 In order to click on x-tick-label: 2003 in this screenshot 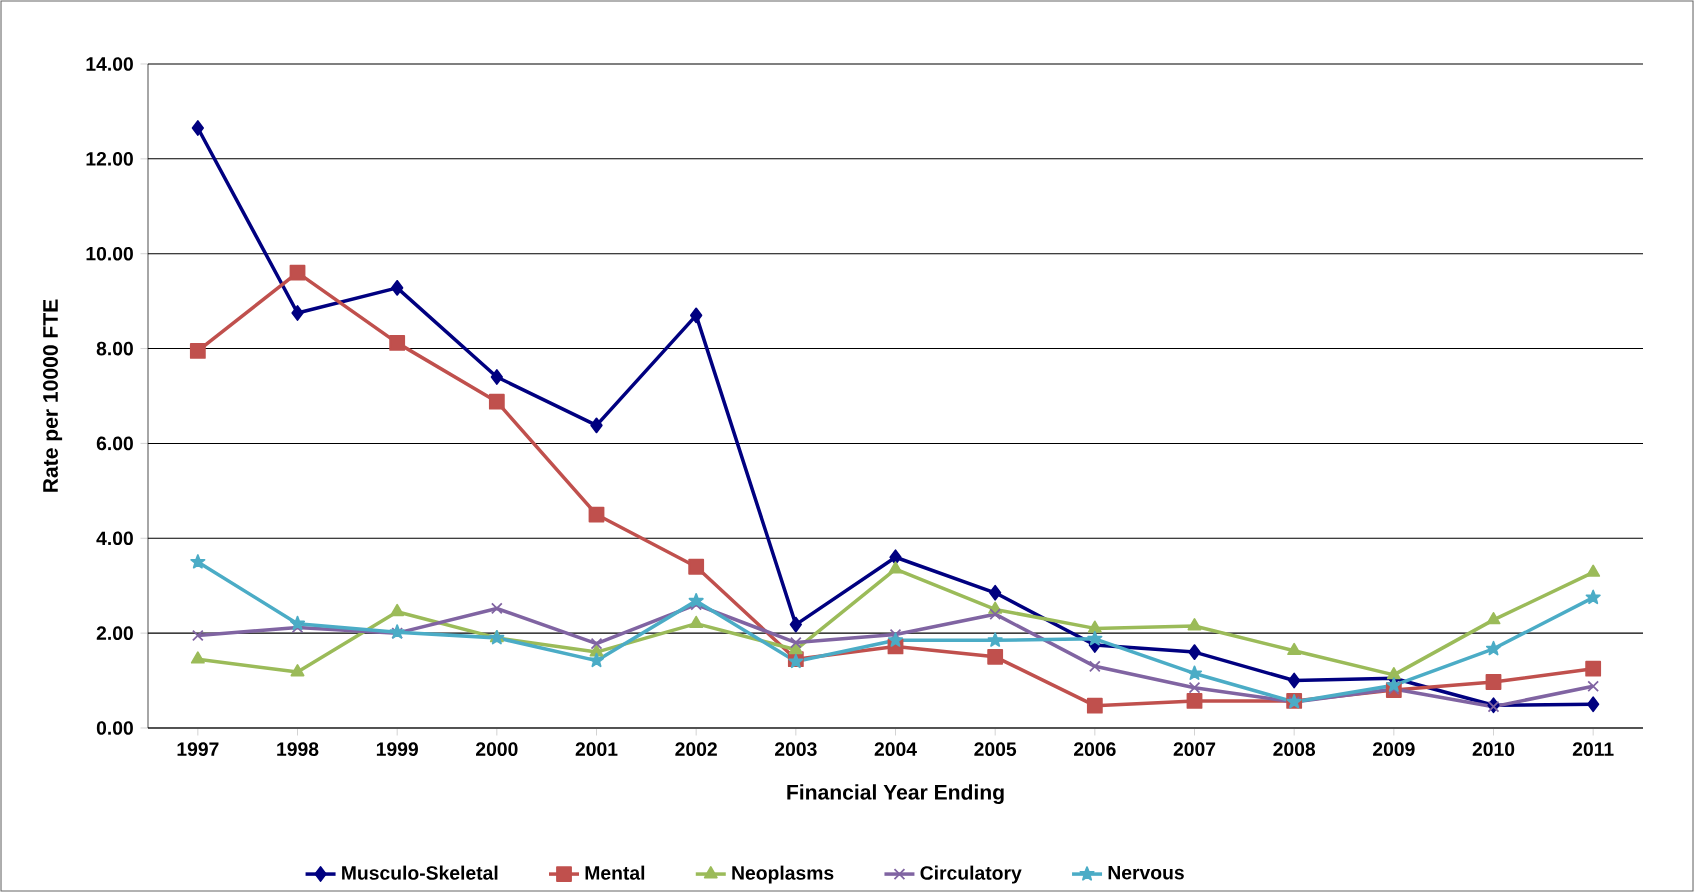, I will do `click(796, 749)`.